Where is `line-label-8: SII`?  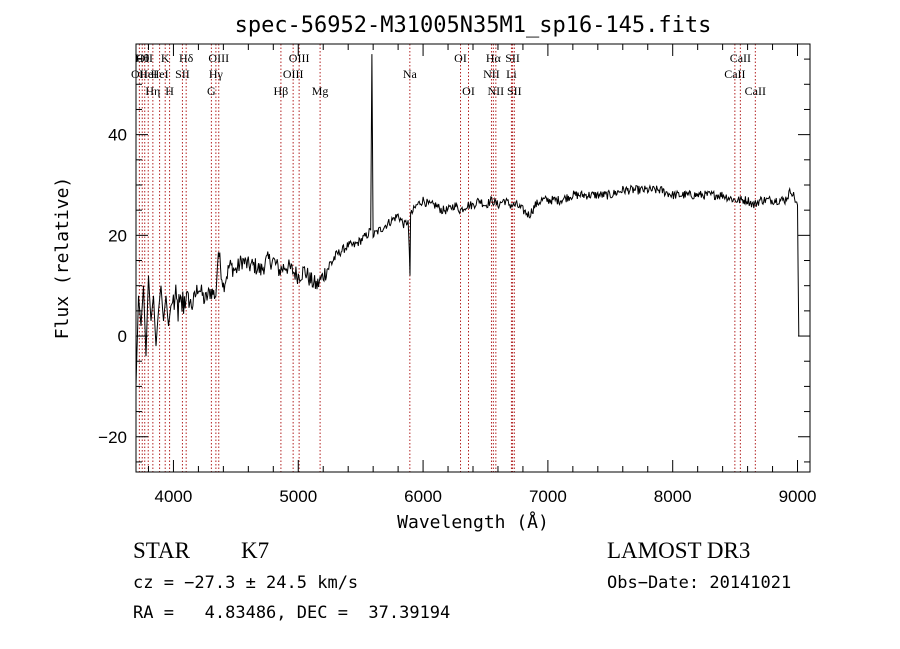 line-label-8: SII is located at coordinates (182, 74).